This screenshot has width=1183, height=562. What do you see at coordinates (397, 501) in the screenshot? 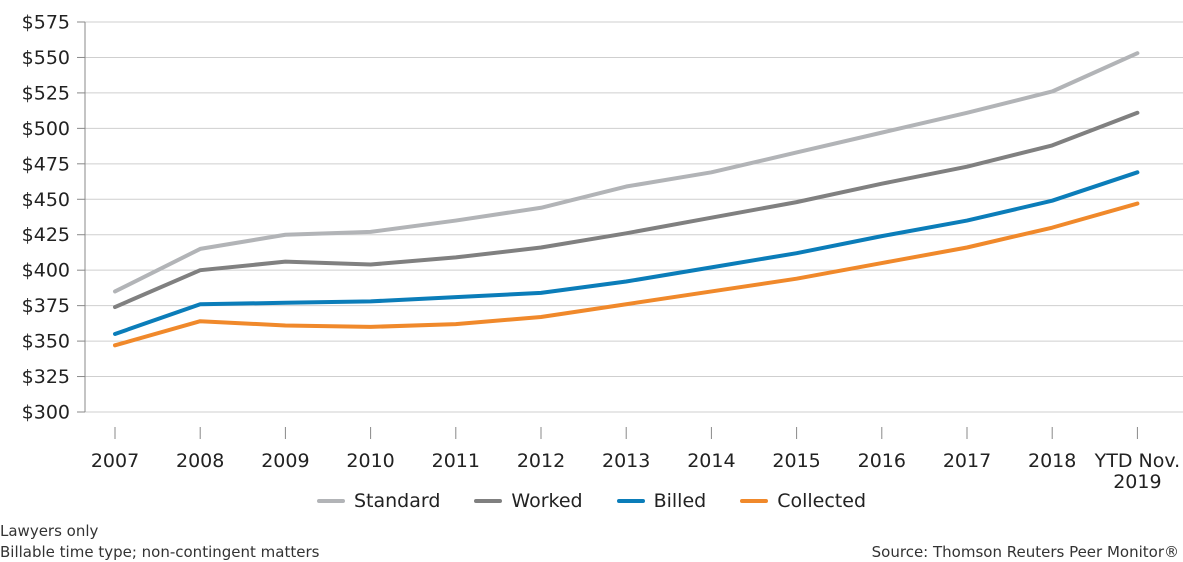
I see `legend-label: Standard` at bounding box center [397, 501].